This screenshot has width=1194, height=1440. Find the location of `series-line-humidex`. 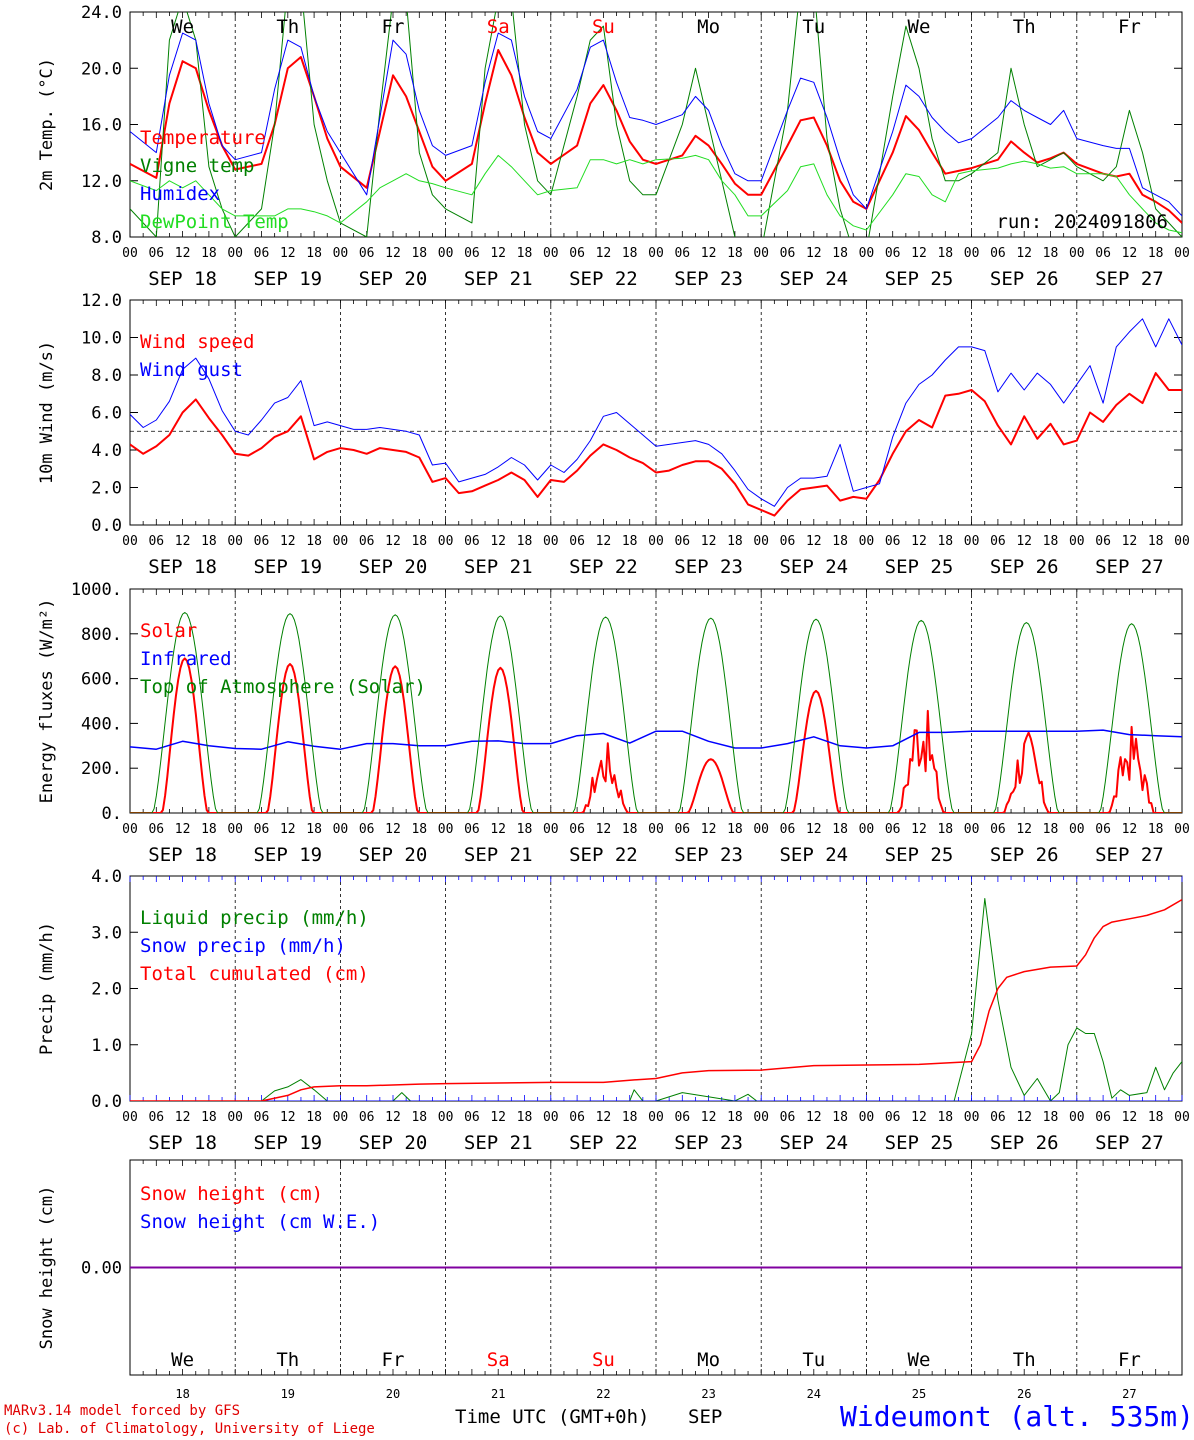

series-line-humidex is located at coordinates (656, 124).